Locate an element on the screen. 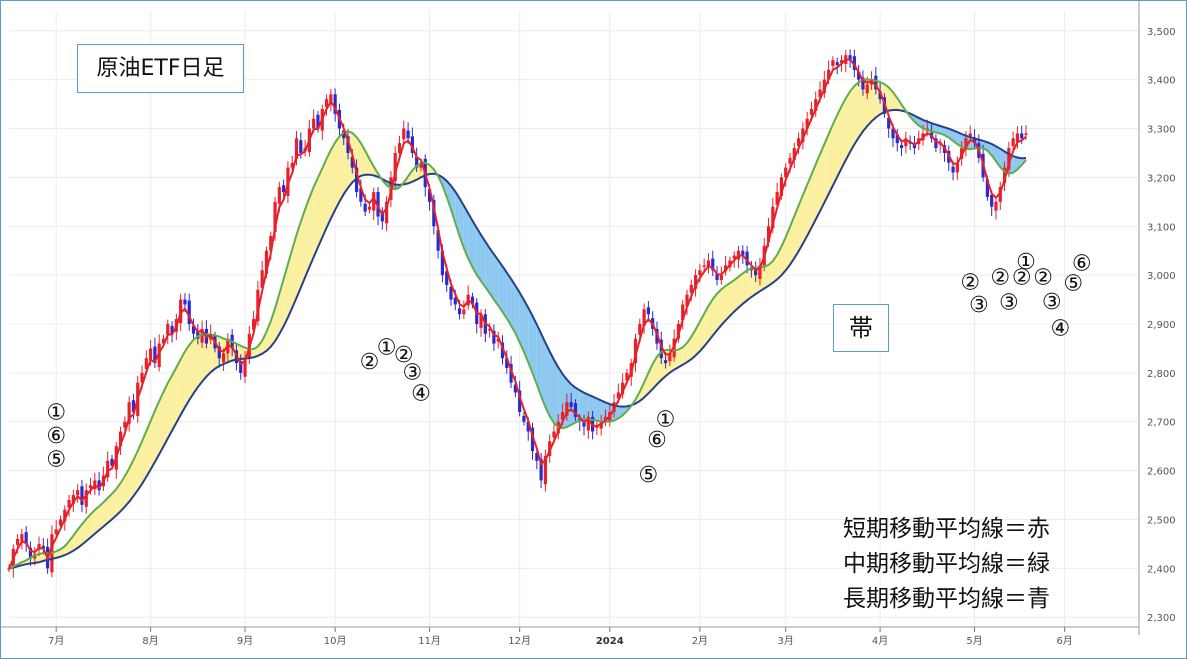 This screenshot has width=1187, height=659. y-tick-label: 3,400 is located at coordinates (1161, 81).